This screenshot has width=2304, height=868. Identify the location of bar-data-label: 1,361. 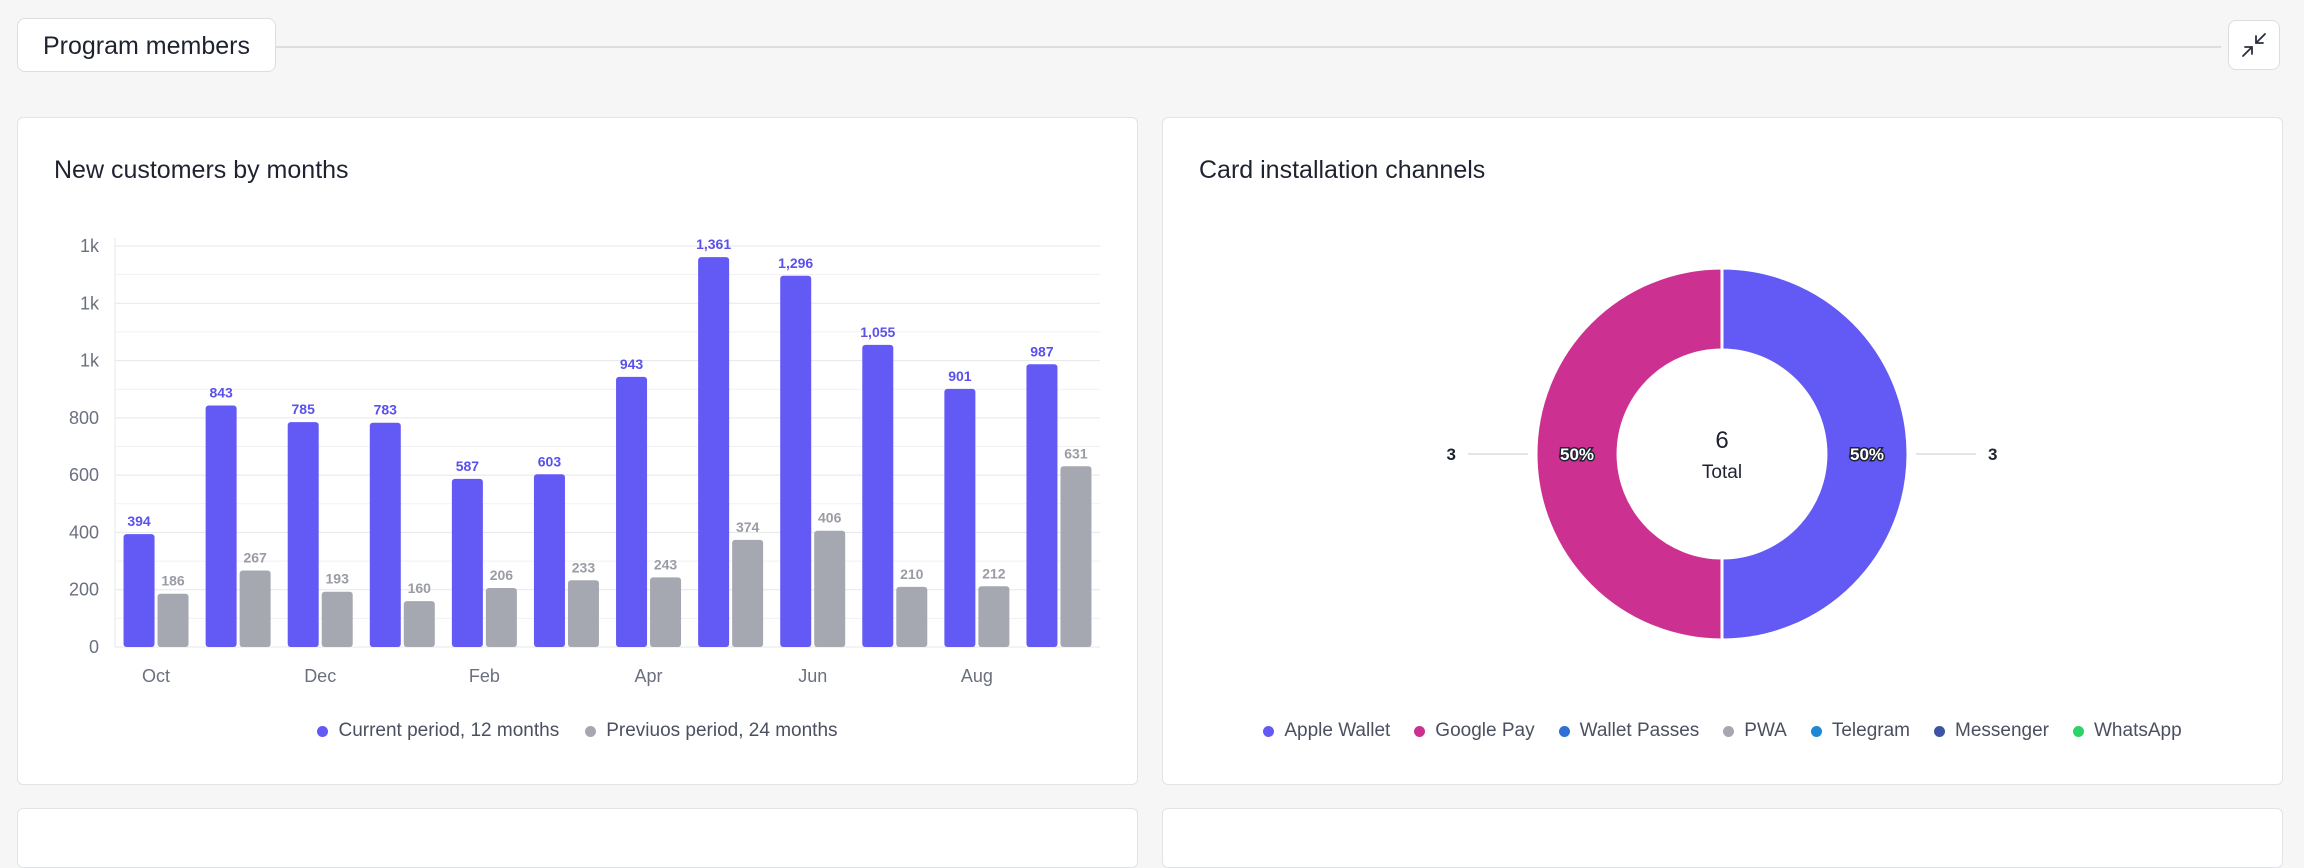
(713, 244).